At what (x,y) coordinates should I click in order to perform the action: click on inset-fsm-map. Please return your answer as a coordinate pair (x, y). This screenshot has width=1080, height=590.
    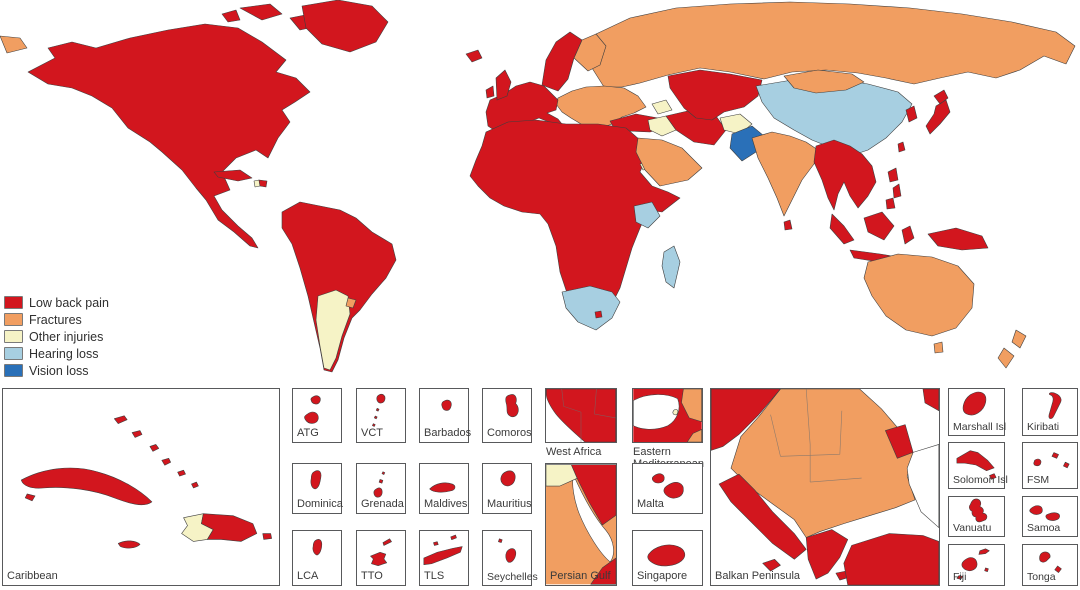
    Looking at the image, I should click on (1051, 460).